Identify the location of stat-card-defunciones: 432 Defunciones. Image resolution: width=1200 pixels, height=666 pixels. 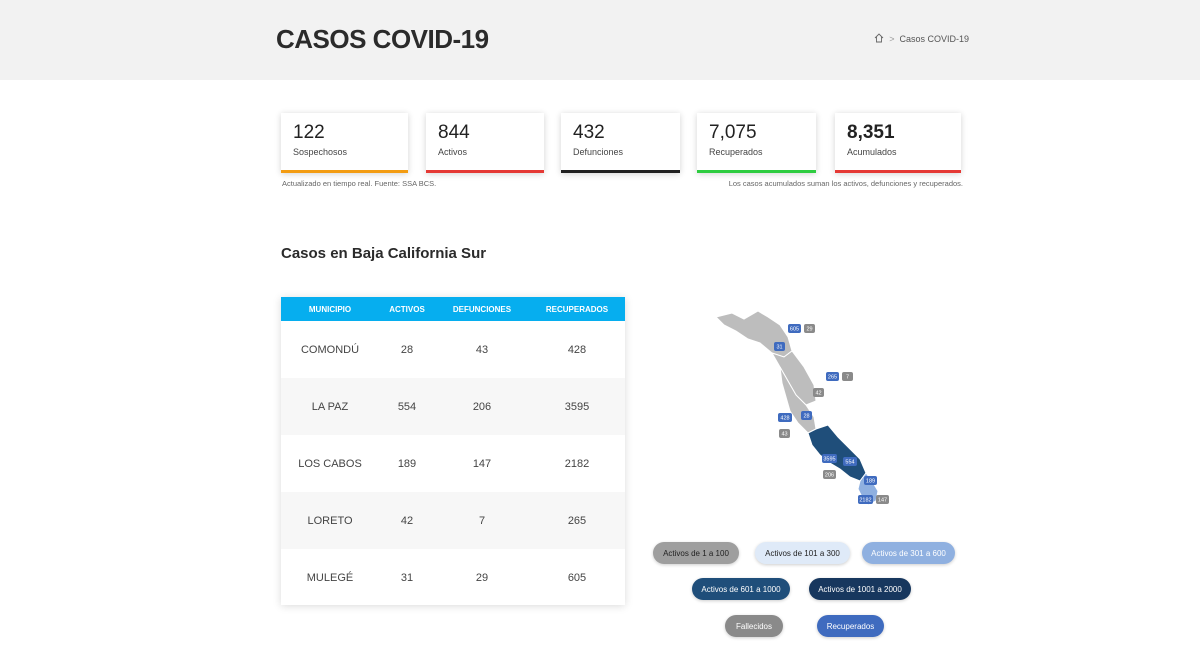
(620, 143).